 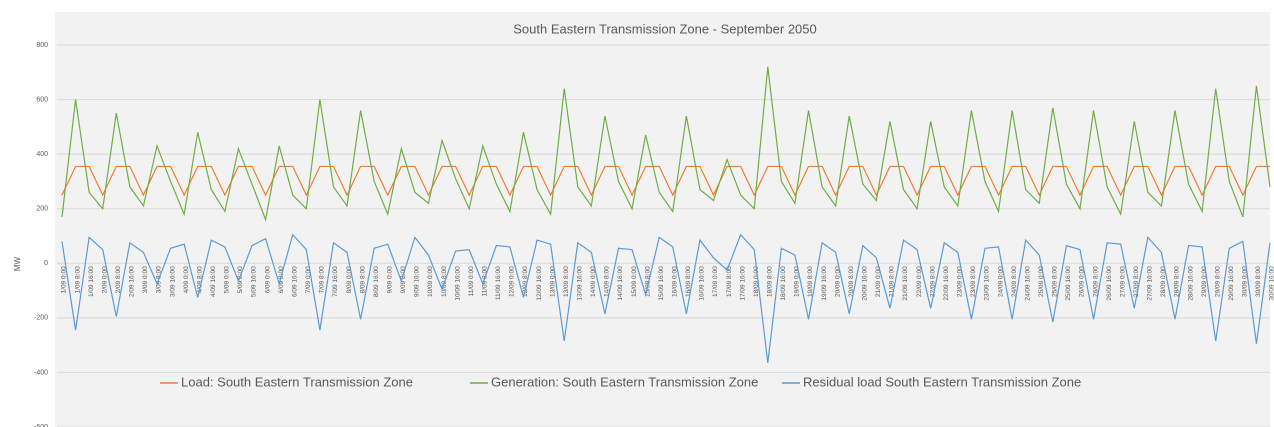 I want to click on x-tick-label: 19/09 0:00, so click(x=797, y=281).